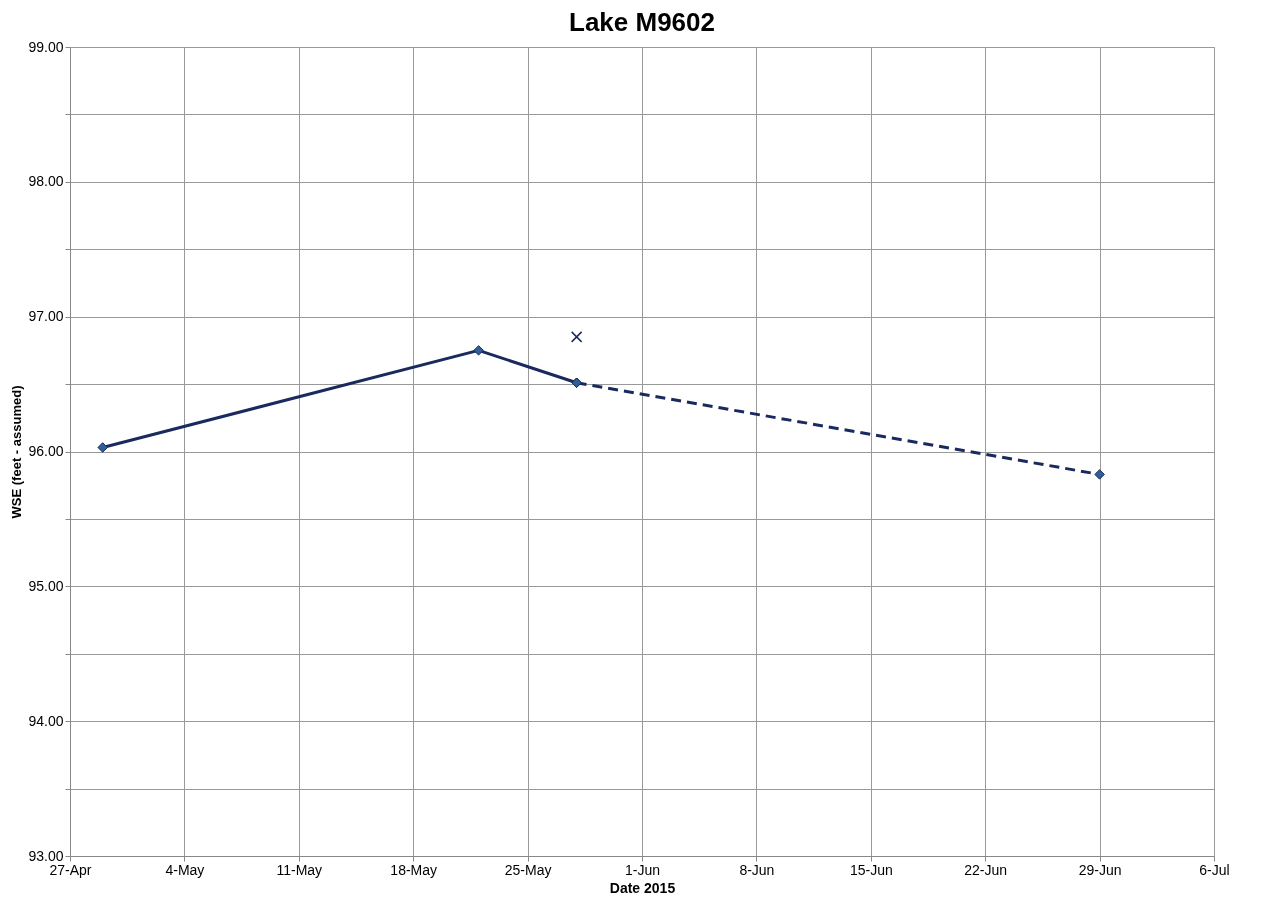  I want to click on x-tick-label: 22-Jun, so click(986, 869).